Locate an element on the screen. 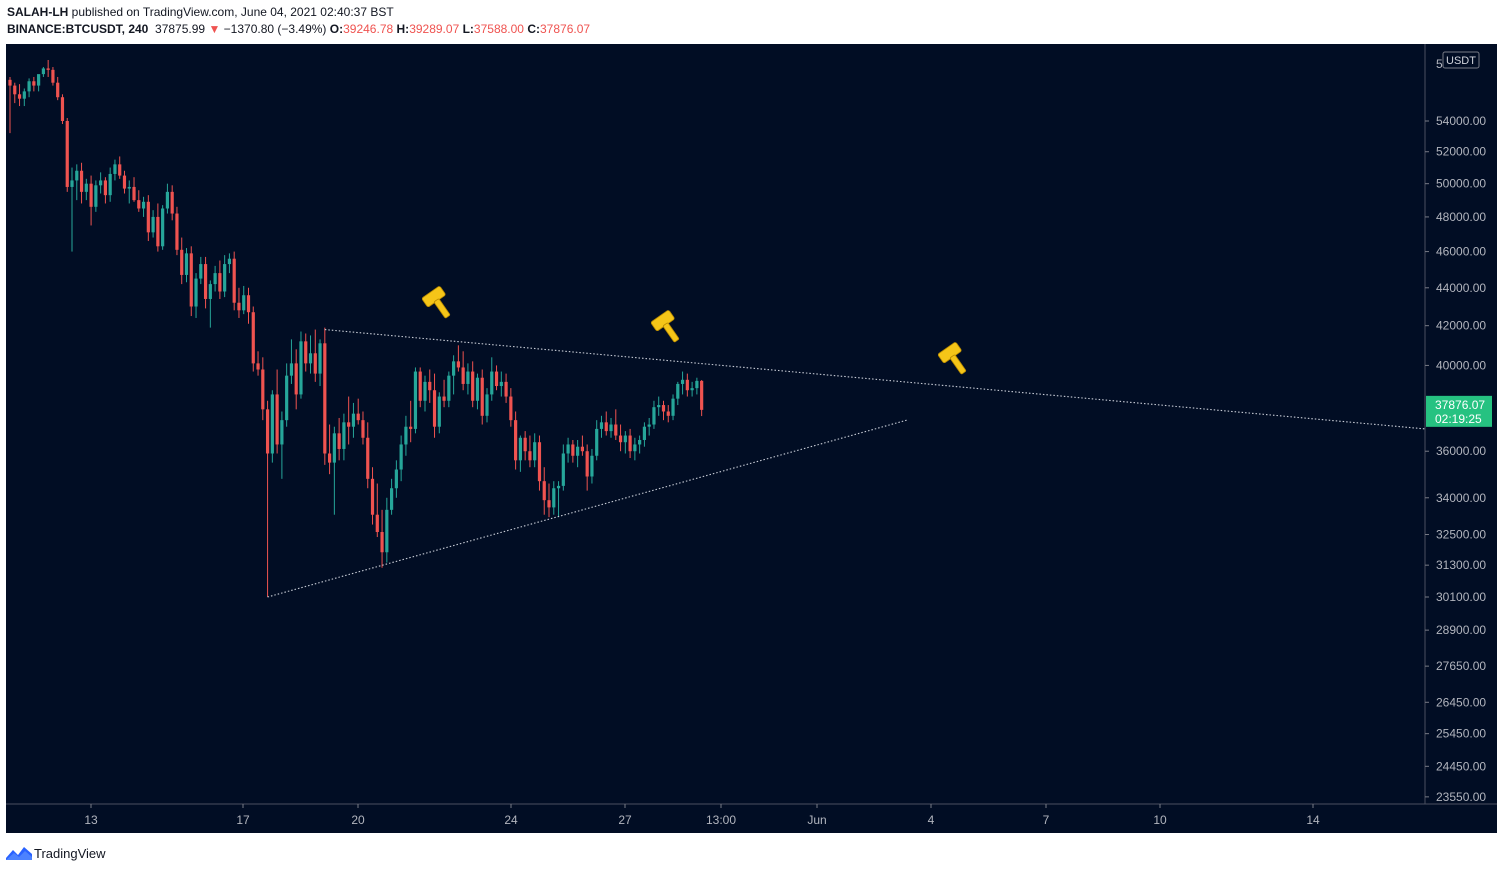  price-tick-label: 32500.00 is located at coordinates (1461, 535).